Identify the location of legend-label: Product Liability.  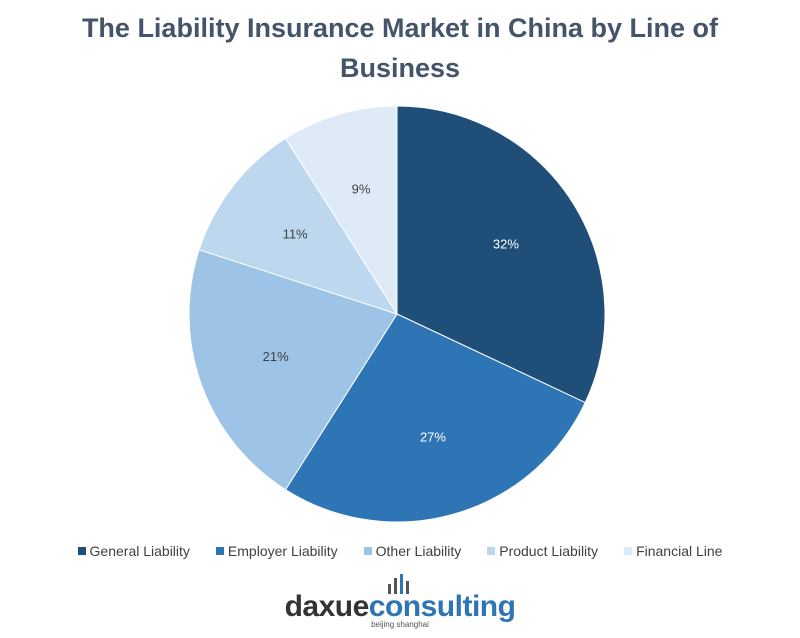
(549, 551).